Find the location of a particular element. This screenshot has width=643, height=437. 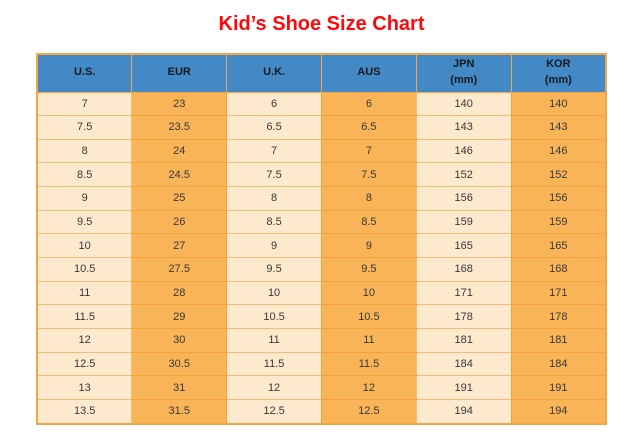

cell-us: 10 is located at coordinates (84, 245).